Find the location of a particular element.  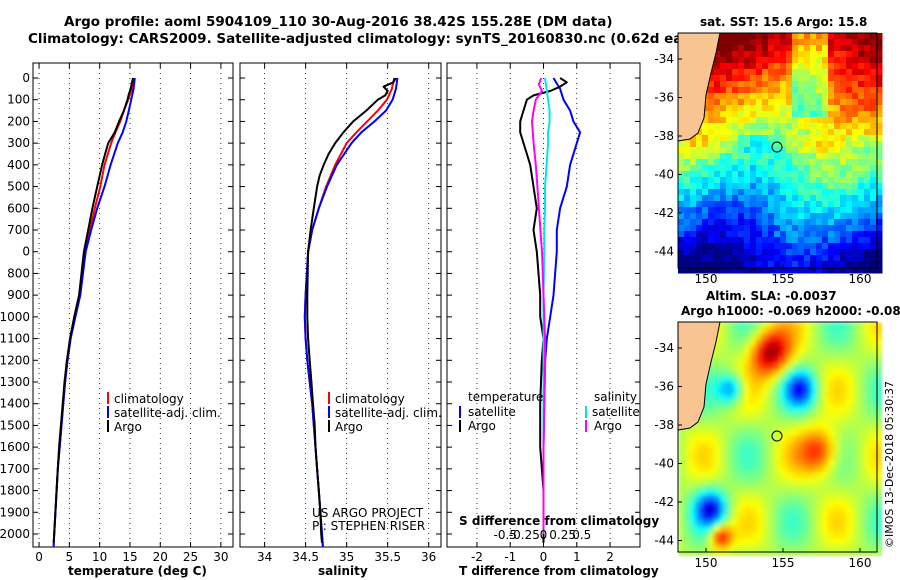

x-tick-label: -2 is located at coordinates (477, 557).